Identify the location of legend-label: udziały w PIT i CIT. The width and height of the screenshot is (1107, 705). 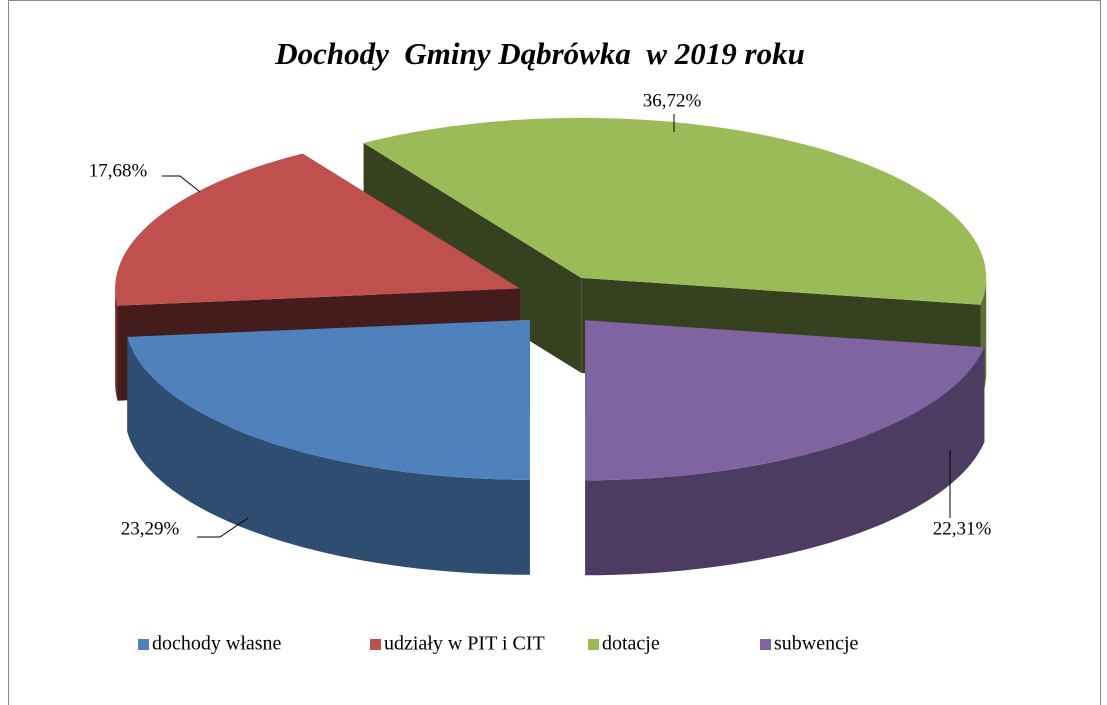
(464, 644).